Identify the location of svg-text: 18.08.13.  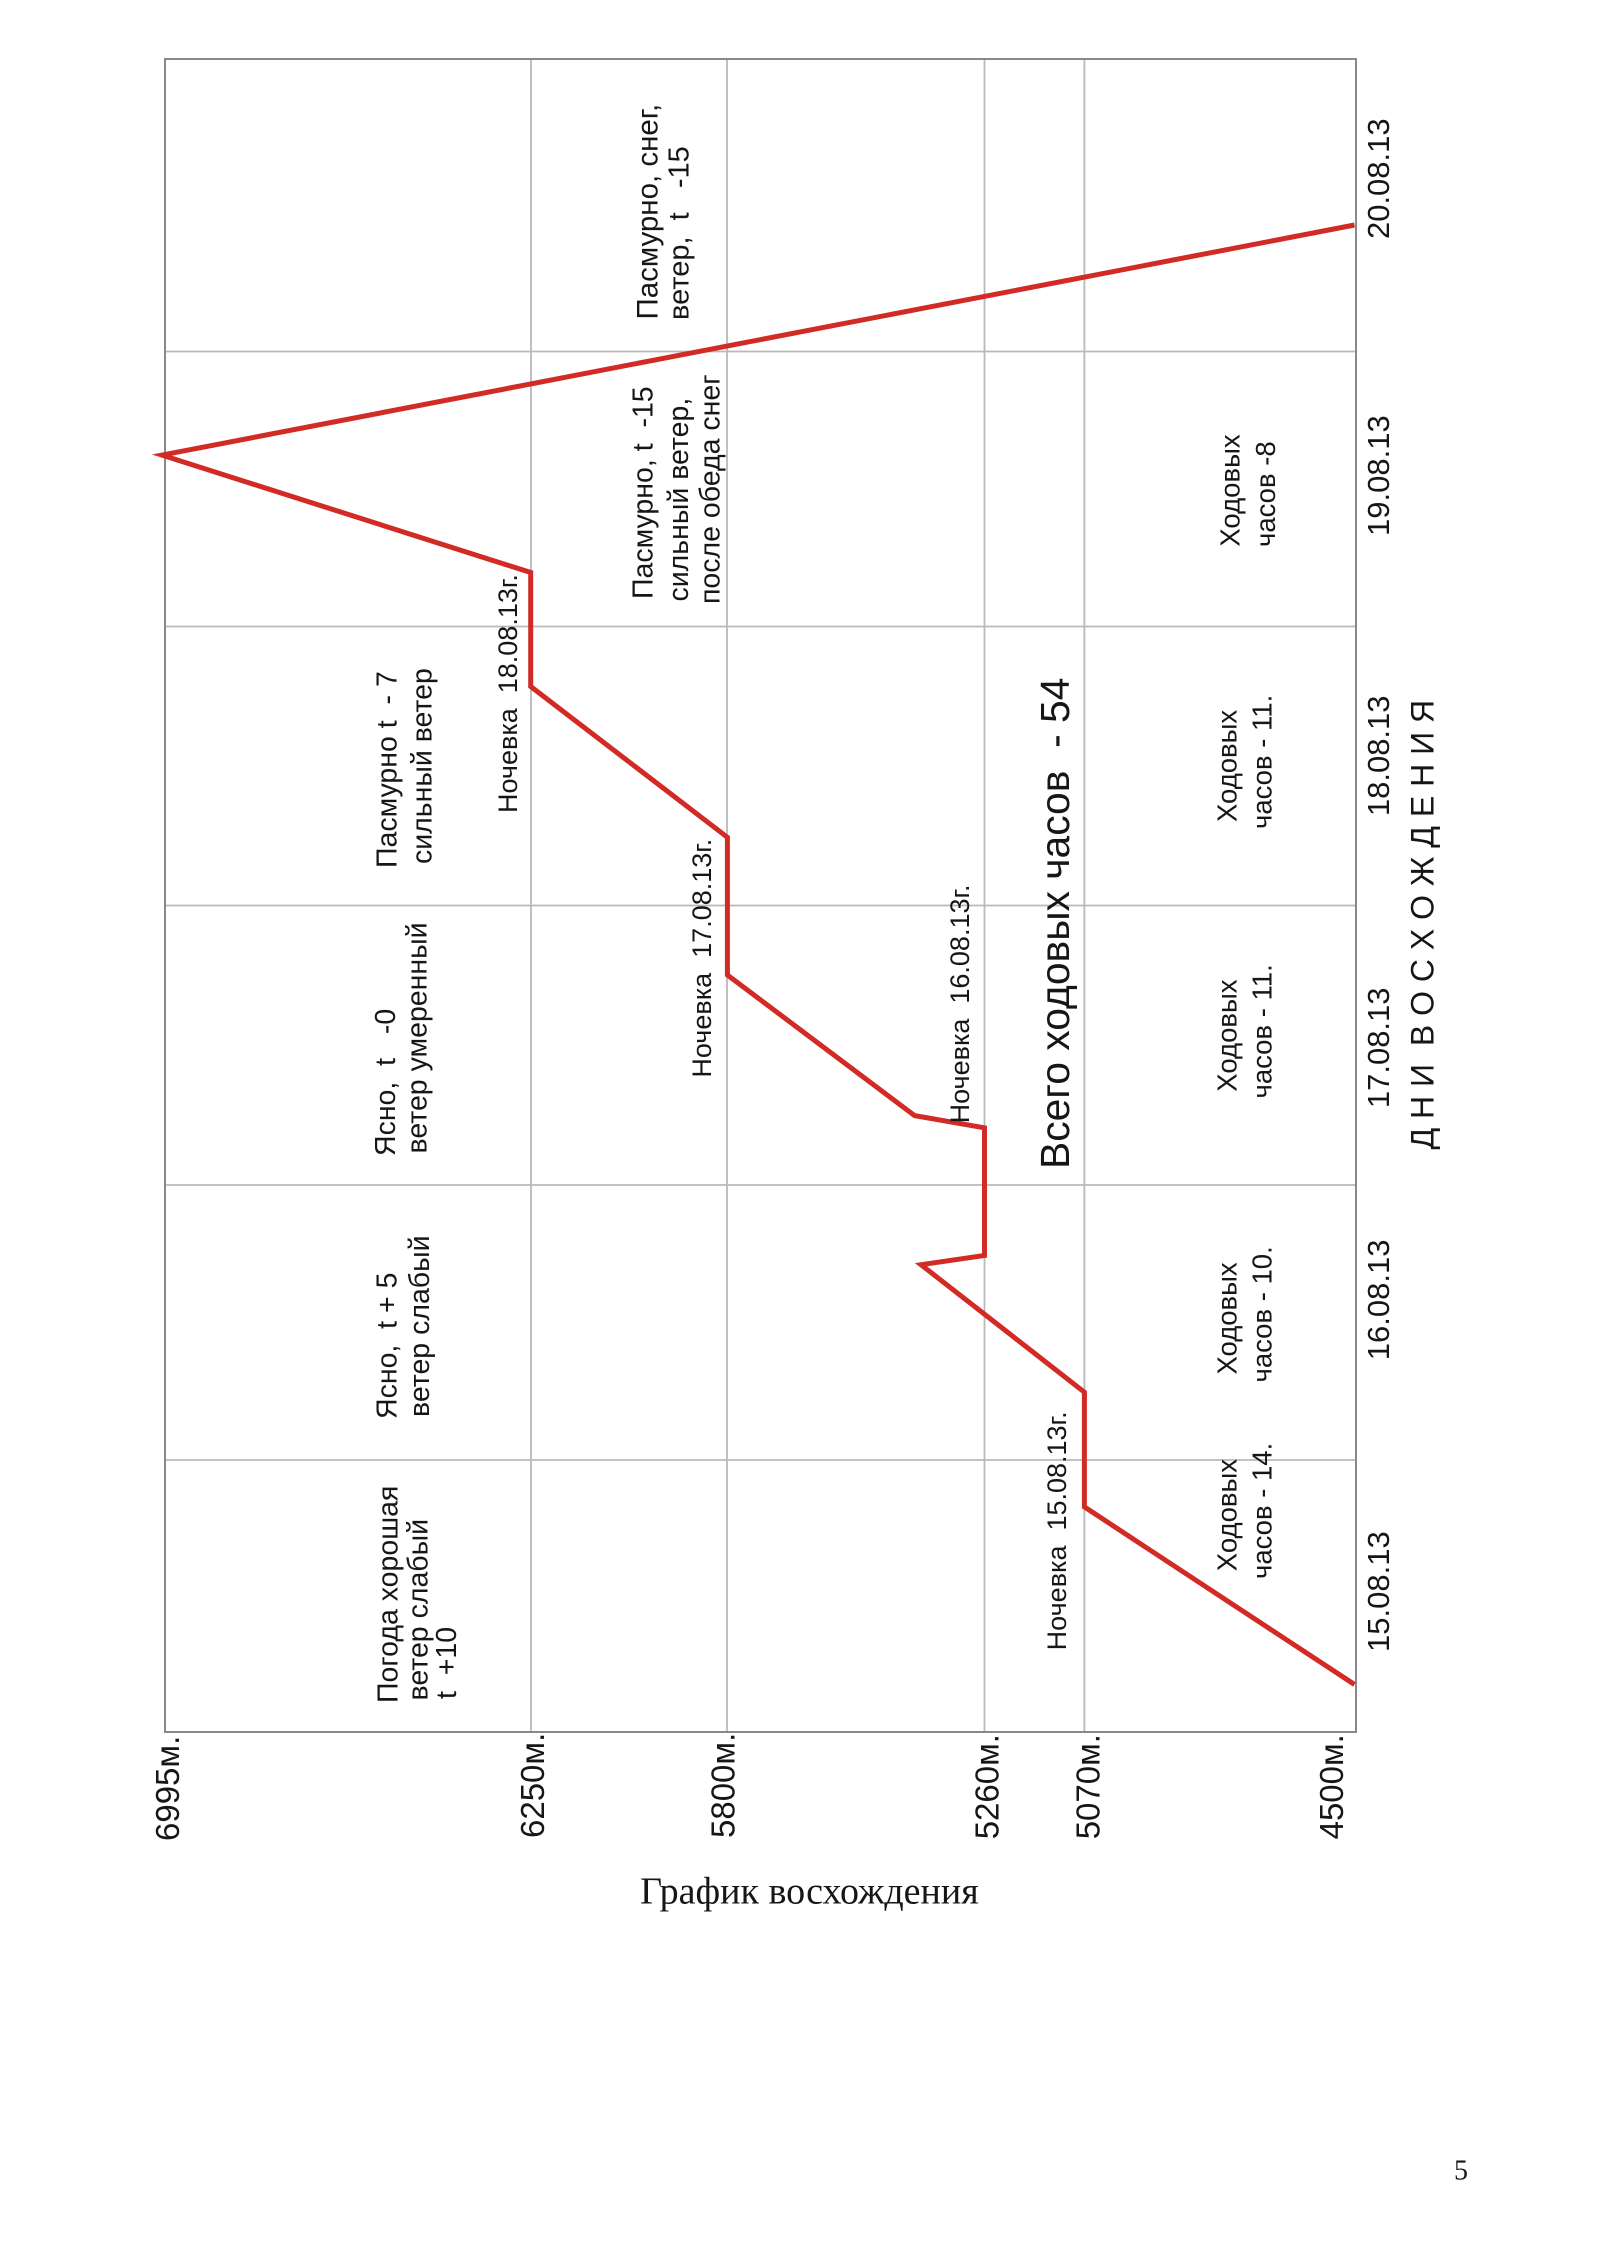
(1378, 755).